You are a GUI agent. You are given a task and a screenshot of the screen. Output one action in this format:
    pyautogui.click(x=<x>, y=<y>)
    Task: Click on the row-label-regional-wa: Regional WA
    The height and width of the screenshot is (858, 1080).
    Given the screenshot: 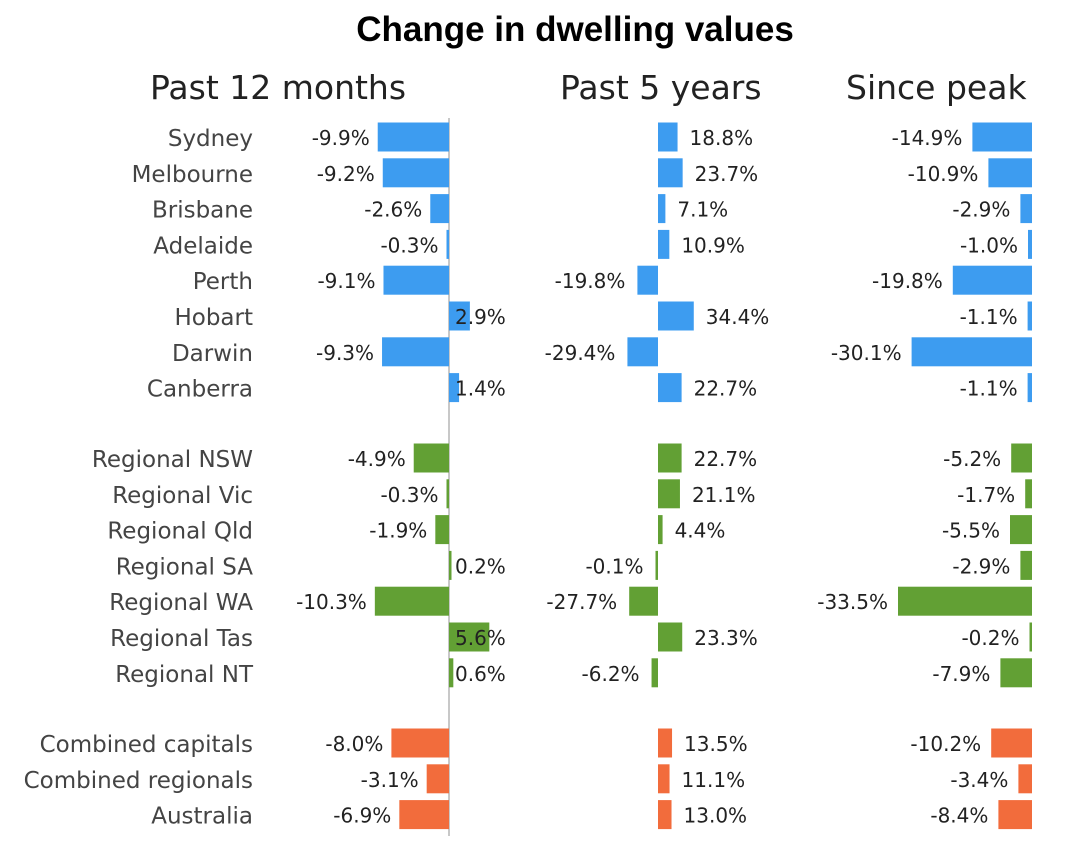 What is the action you would take?
    pyautogui.click(x=181, y=603)
    